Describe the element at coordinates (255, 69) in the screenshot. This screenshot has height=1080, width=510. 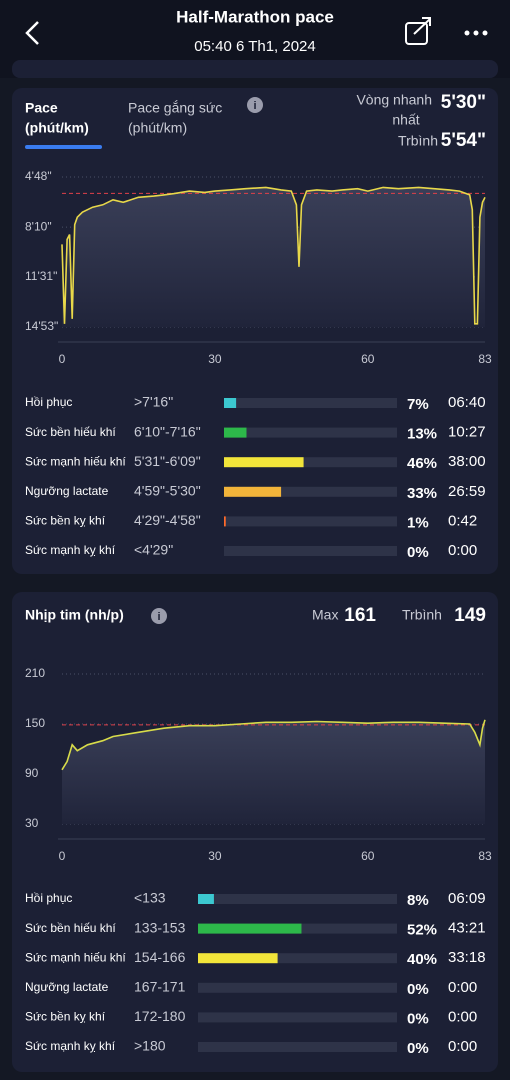
I see `card-edge` at that location.